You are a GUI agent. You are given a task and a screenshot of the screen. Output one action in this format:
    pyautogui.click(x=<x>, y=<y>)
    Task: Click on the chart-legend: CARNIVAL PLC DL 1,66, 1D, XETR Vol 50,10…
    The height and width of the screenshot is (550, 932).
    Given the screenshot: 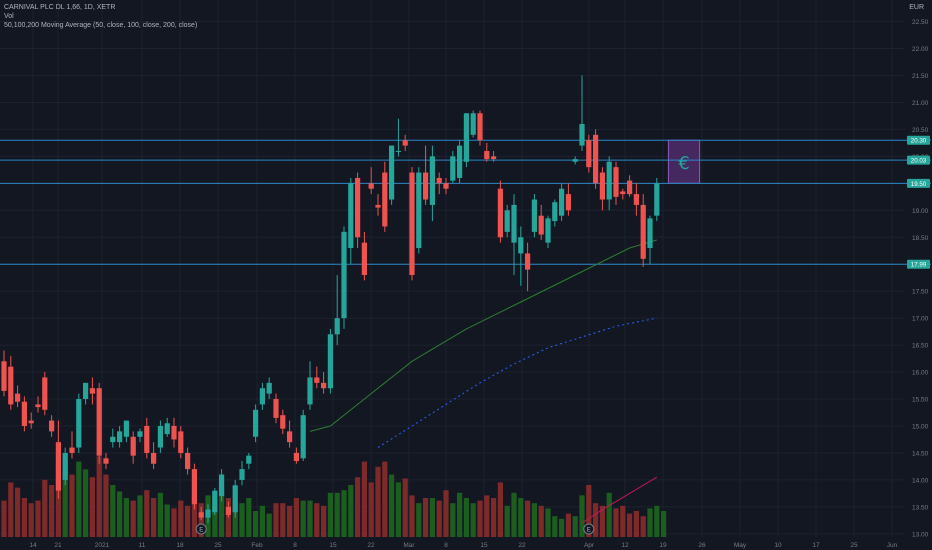 What is the action you would take?
    pyautogui.click(x=100, y=16)
    